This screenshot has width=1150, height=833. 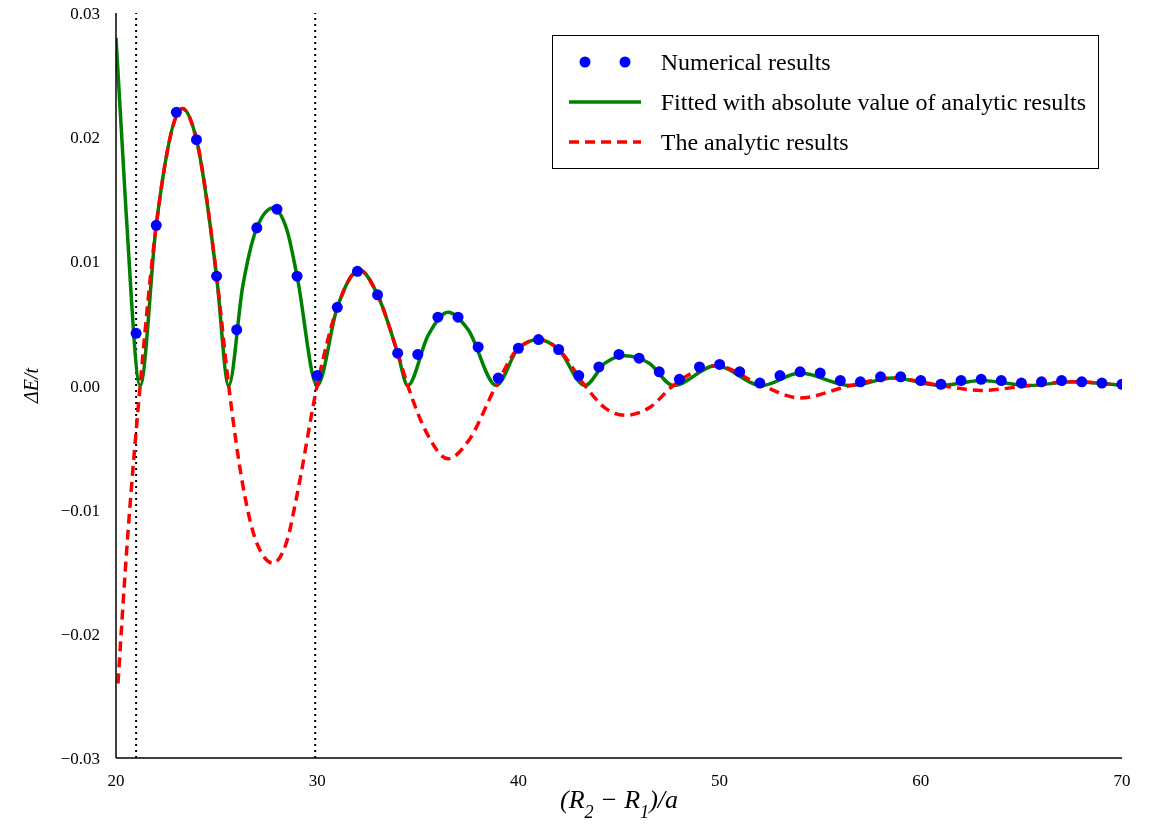 I want to click on x-tick-label: 70, so click(x=1122, y=781).